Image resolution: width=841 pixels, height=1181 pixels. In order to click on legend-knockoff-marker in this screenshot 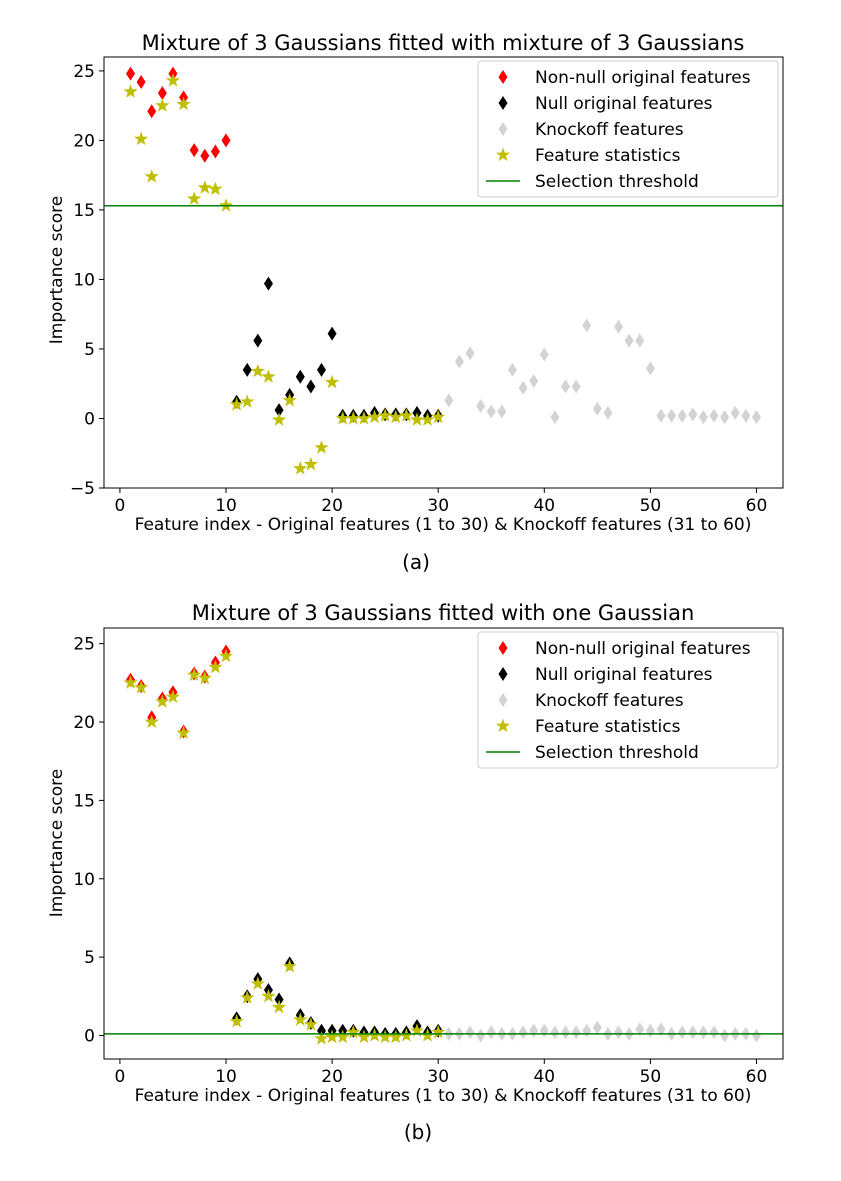, I will do `click(503, 700)`.